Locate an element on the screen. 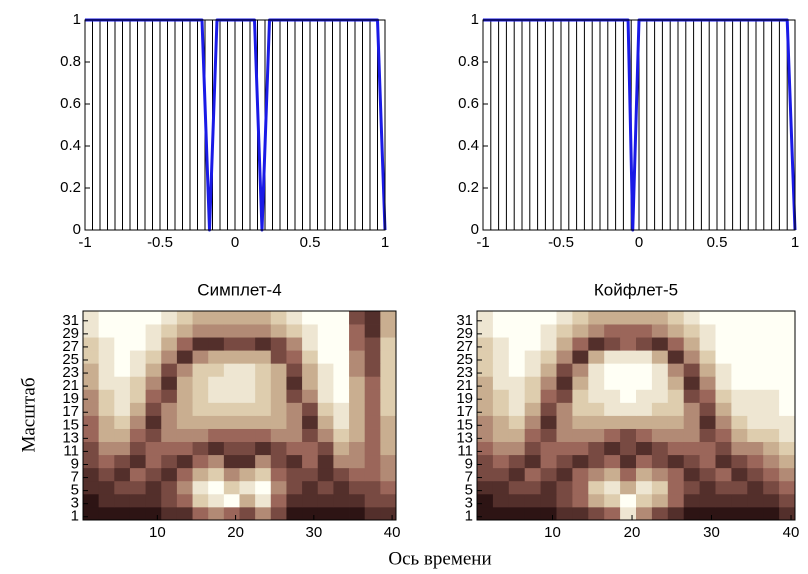 This screenshot has width=808, height=574. x-tick-label: 40 is located at coordinates (392, 532).